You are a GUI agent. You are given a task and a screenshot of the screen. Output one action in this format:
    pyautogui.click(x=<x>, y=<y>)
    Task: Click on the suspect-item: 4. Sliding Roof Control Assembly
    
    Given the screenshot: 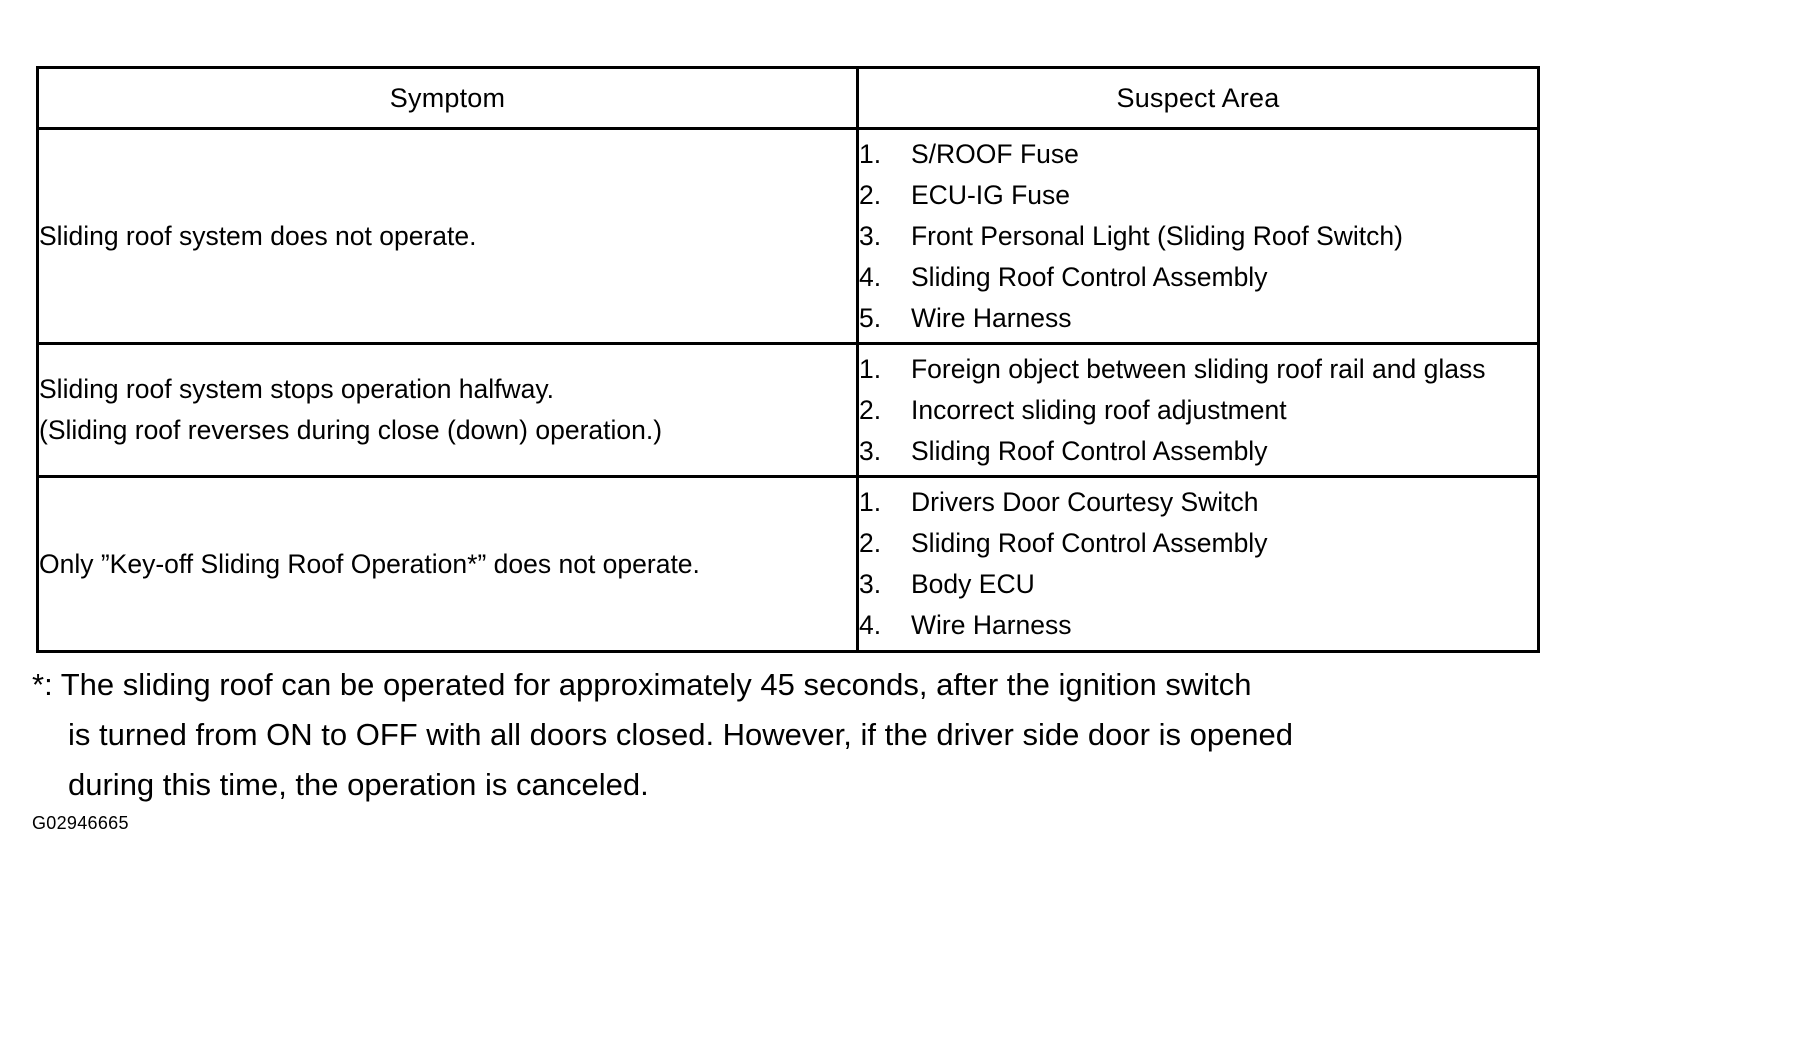 What is the action you would take?
    pyautogui.click(x=1198, y=277)
    